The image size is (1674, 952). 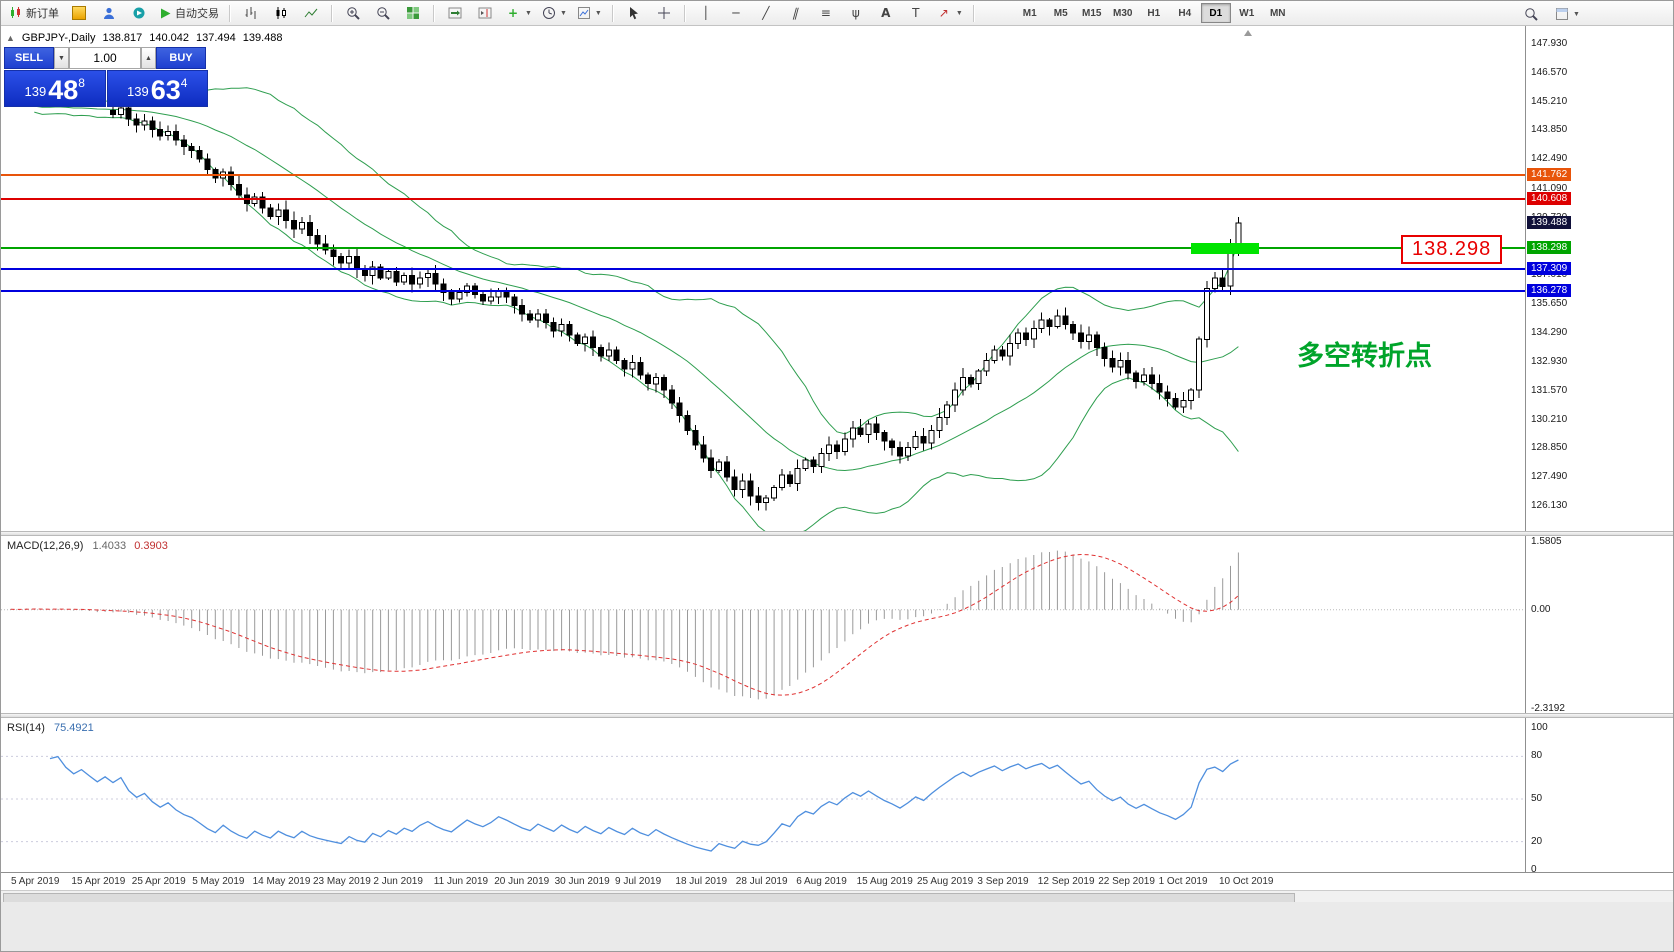 I want to click on zoom-out-button, so click(x=383, y=13).